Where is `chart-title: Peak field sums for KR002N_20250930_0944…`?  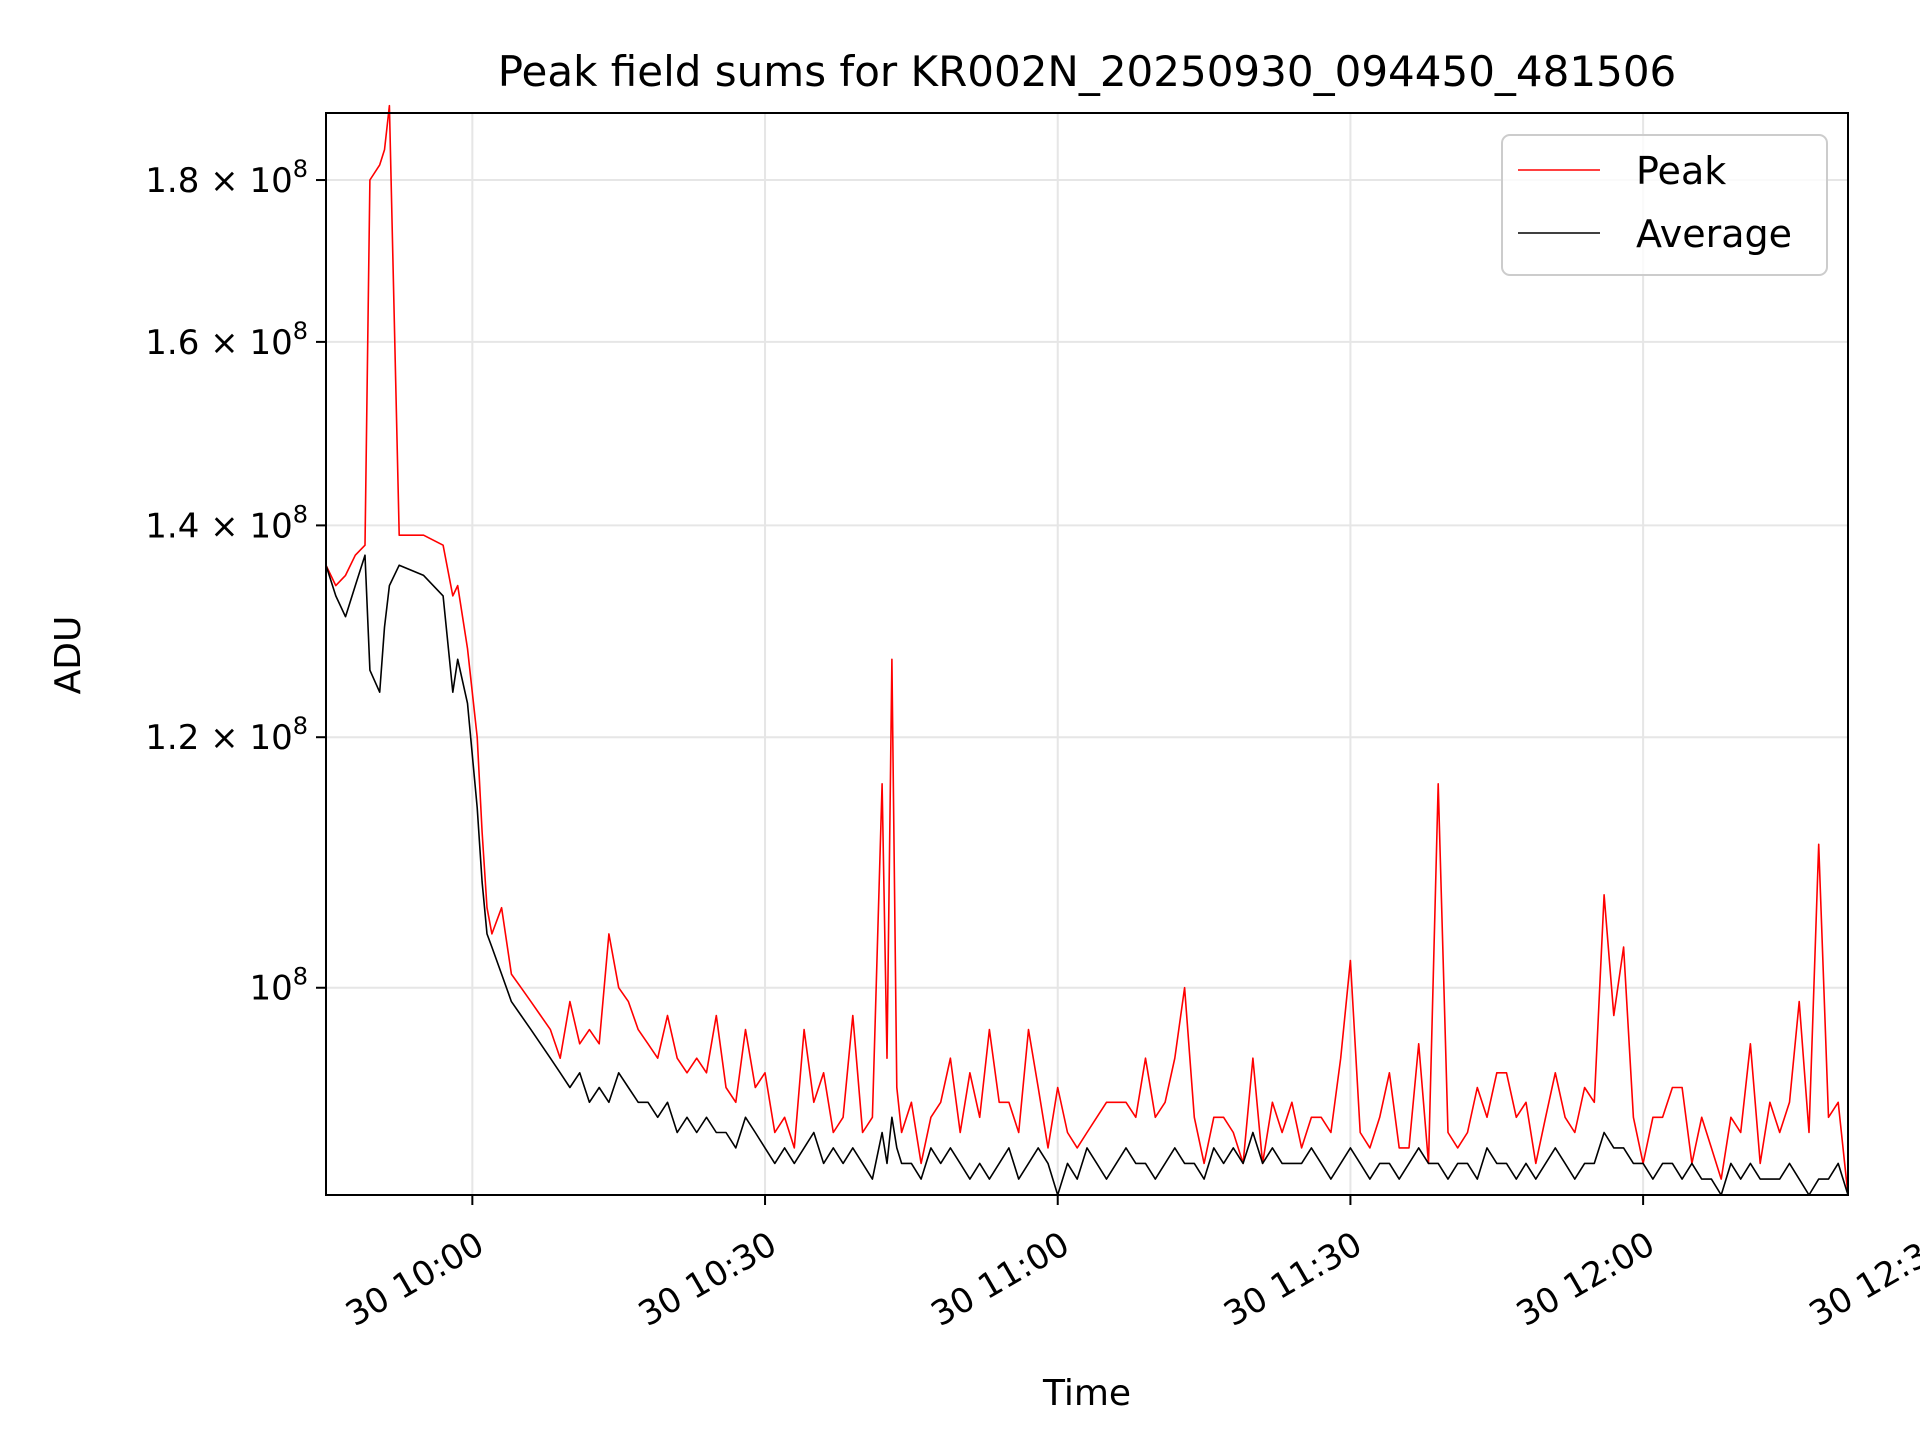 chart-title: Peak field sums for KR002N_20250930_0944… is located at coordinates (1087, 71).